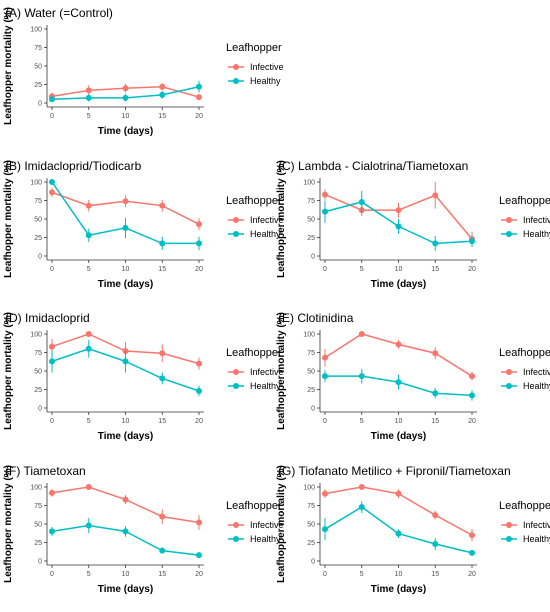 This screenshot has height=612, width=550. Describe the element at coordinates (265, 81) in the screenshot. I see `legend-label-healthy: Healthy` at that location.